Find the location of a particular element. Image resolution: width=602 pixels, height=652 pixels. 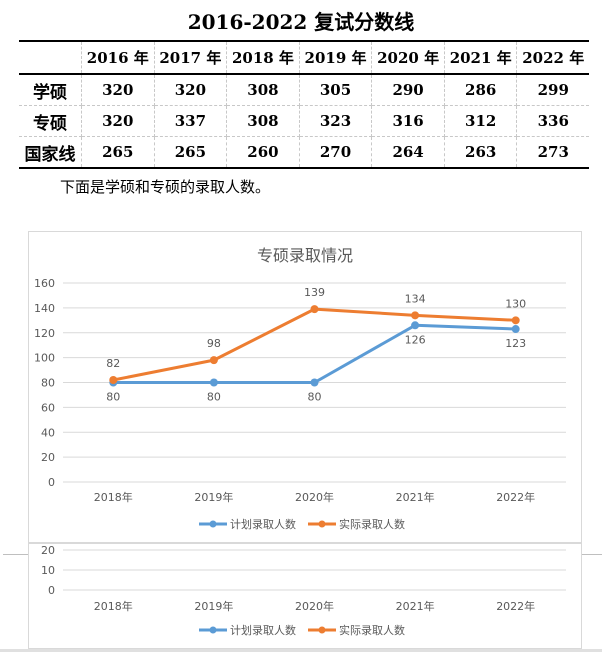

table-header is located at coordinates (50, 57).